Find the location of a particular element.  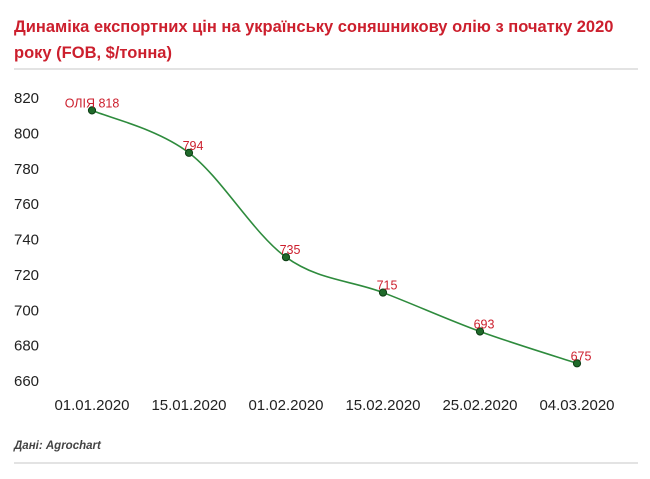

top-divider is located at coordinates (326, 69).